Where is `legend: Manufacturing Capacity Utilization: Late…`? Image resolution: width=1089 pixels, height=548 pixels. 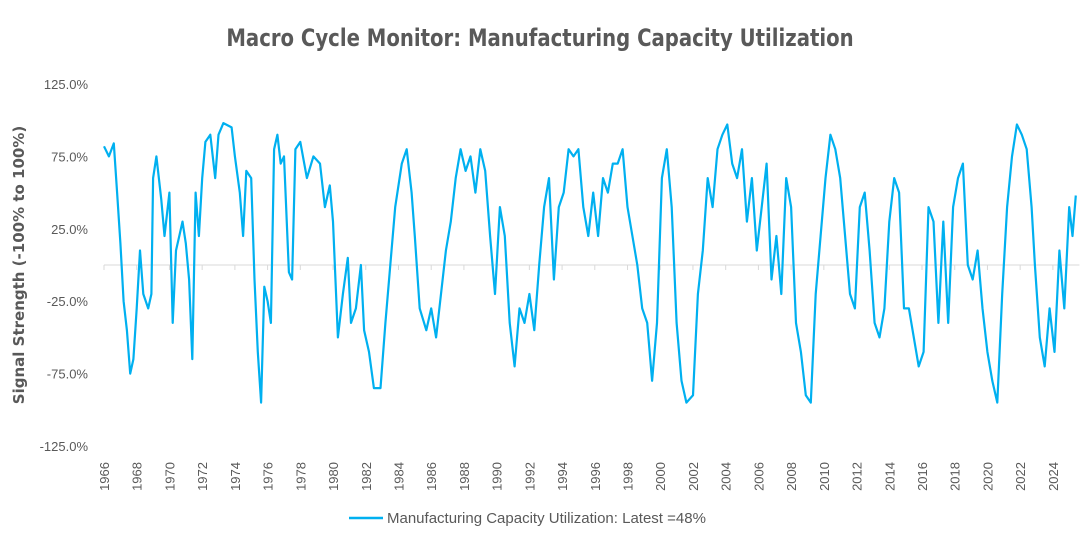
legend: Manufacturing Capacity Utilization: Late… is located at coordinates (527, 518).